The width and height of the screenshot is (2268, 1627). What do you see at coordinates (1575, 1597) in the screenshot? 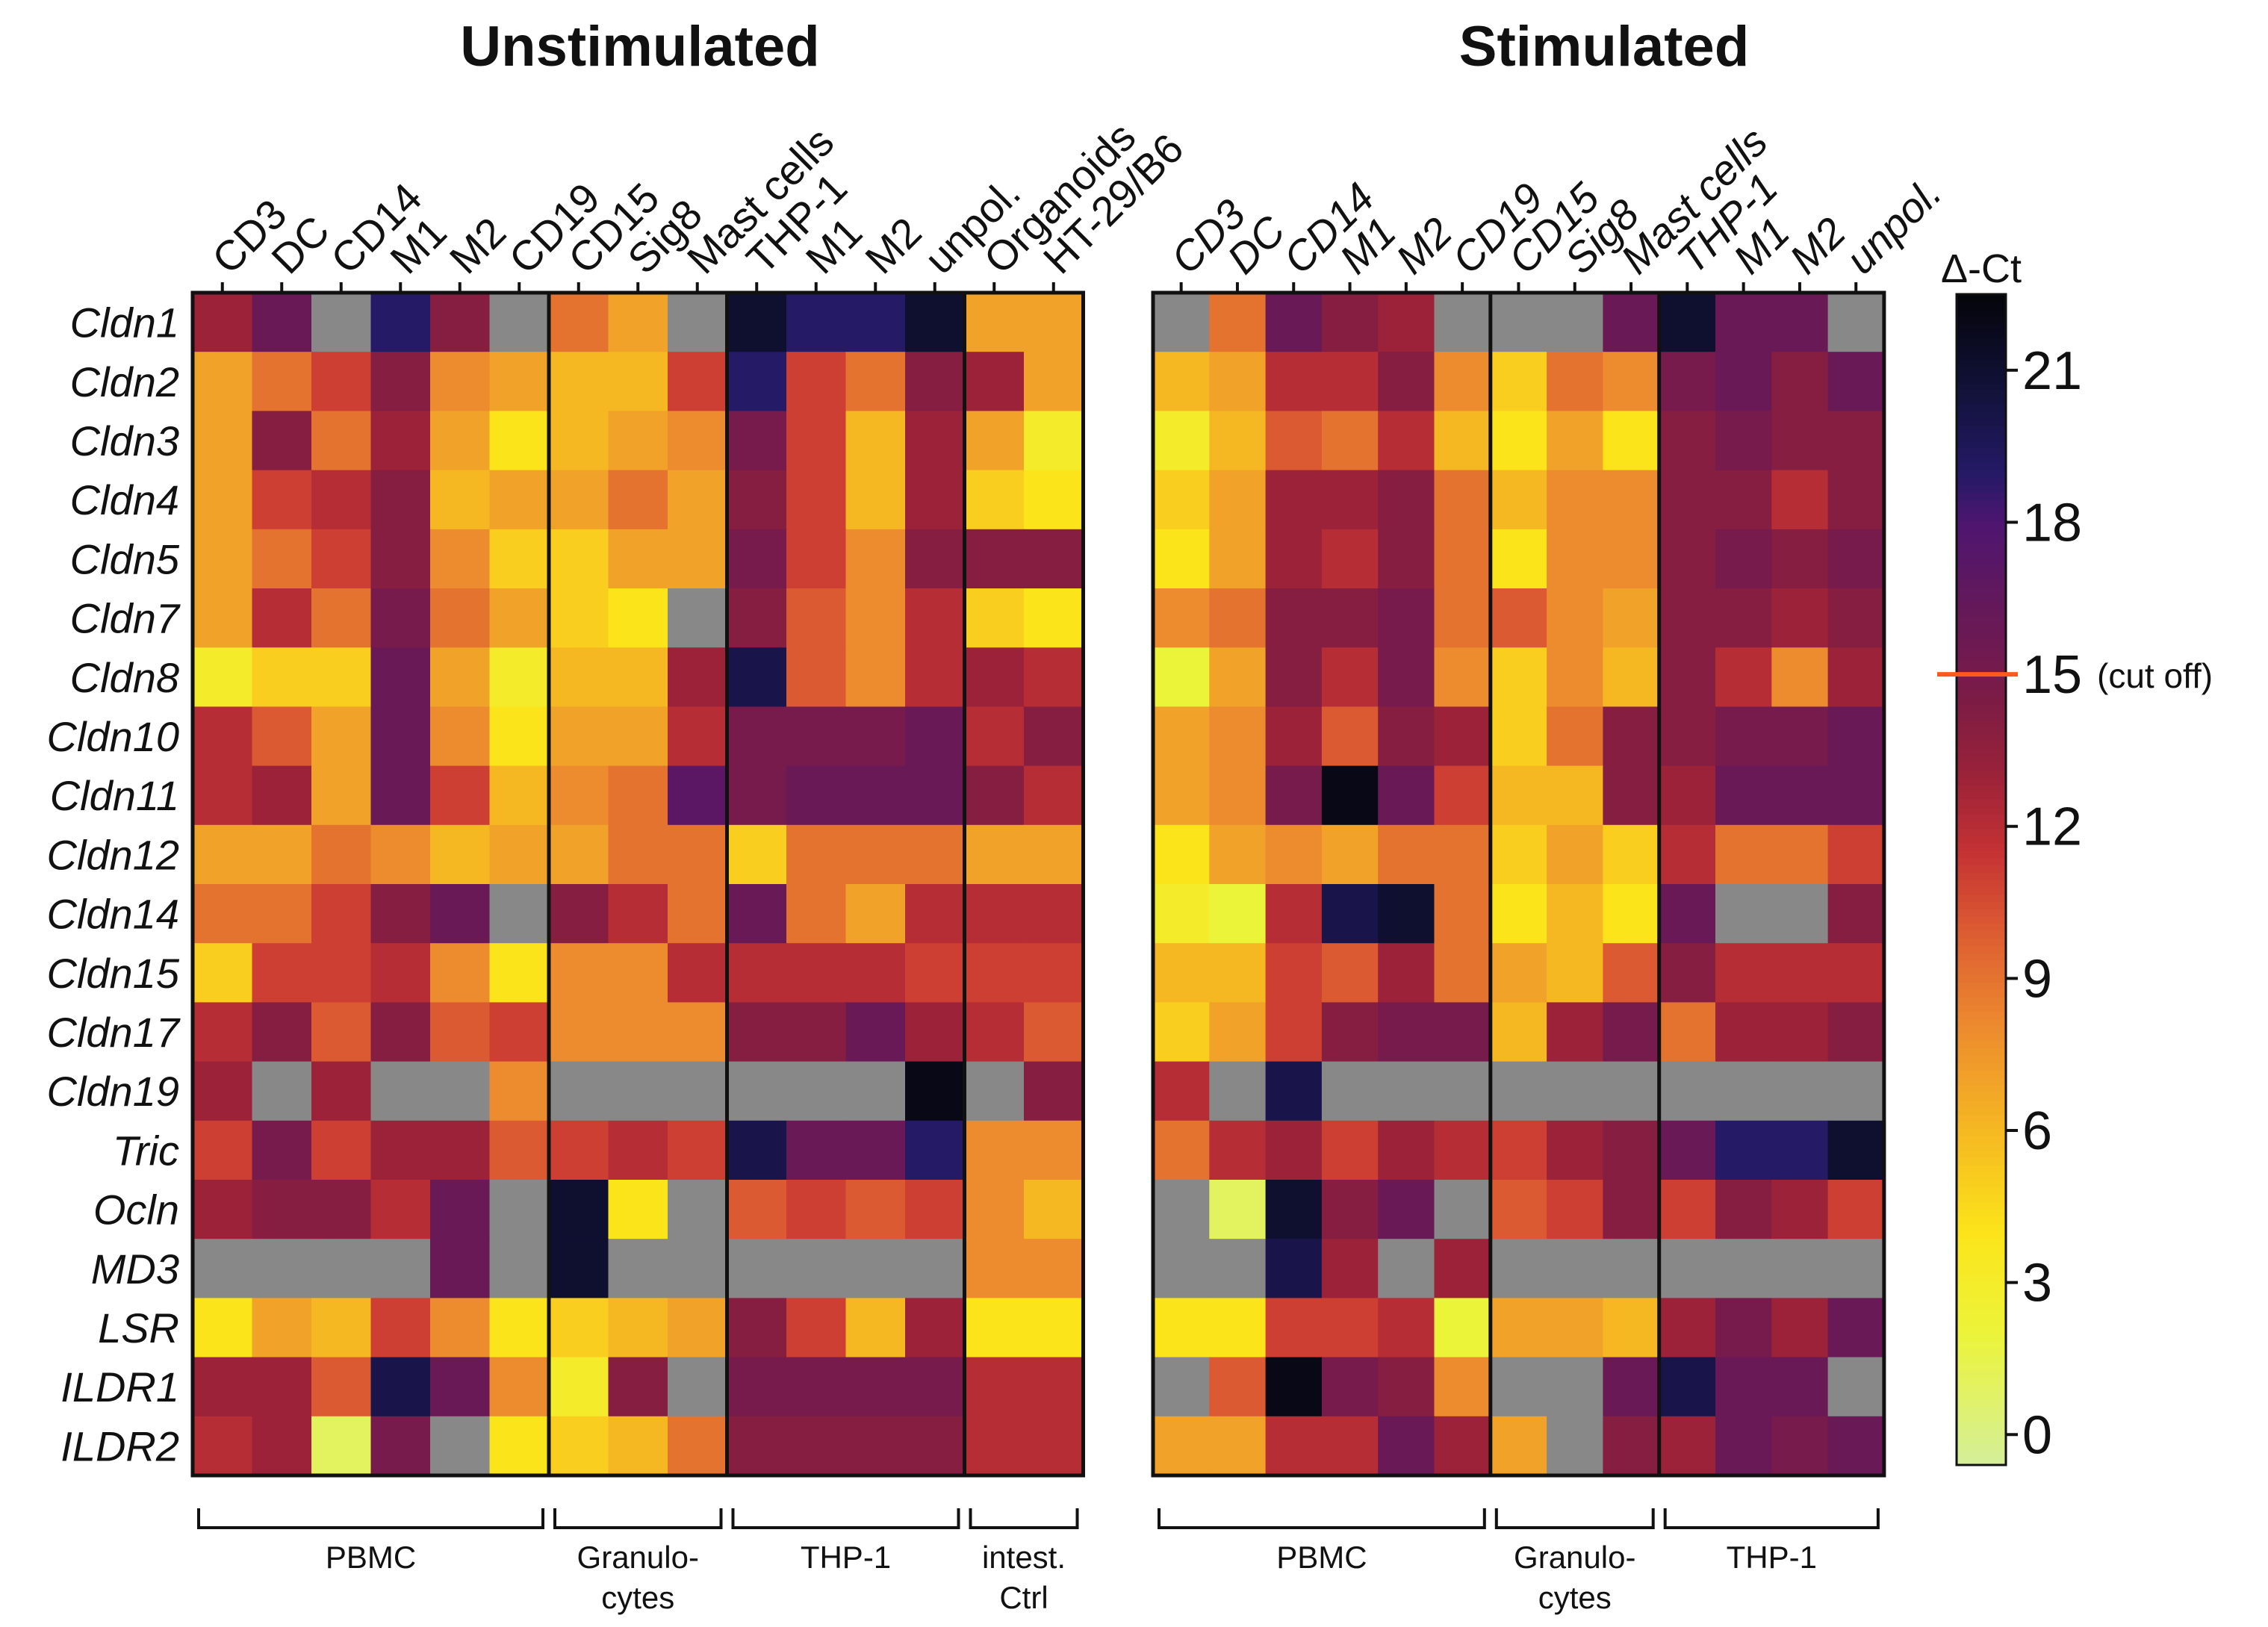
I see `group-label: cytes` at bounding box center [1575, 1597].